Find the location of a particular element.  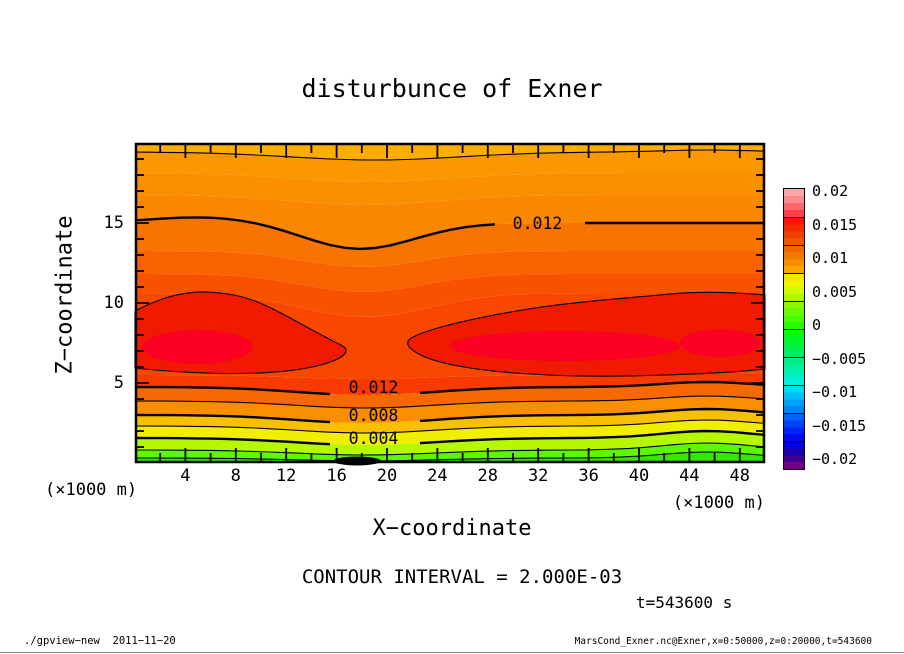

colorbar-label: −0.01 is located at coordinates (835, 392).